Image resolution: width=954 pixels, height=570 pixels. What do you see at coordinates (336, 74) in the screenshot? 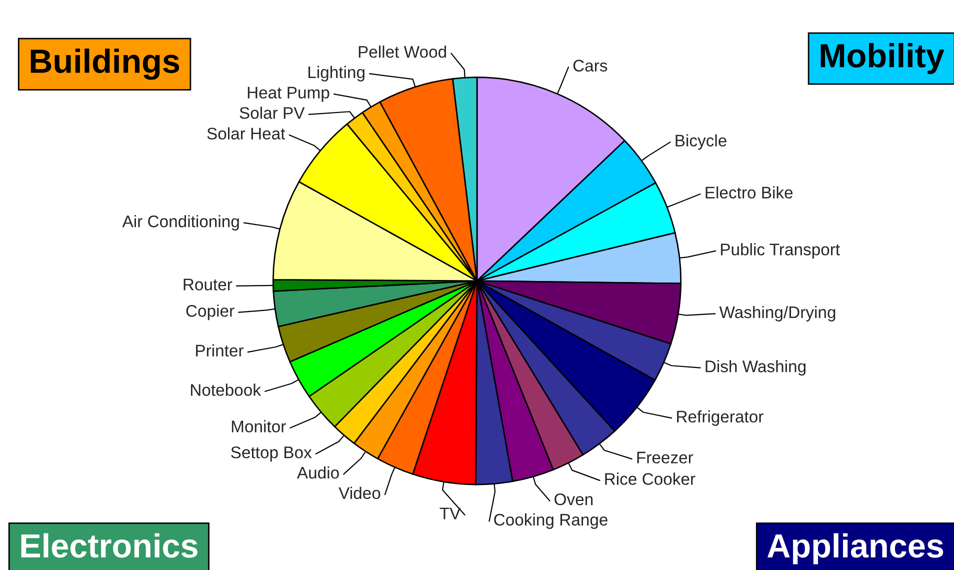
I see `slice-label: Lighting` at bounding box center [336, 74].